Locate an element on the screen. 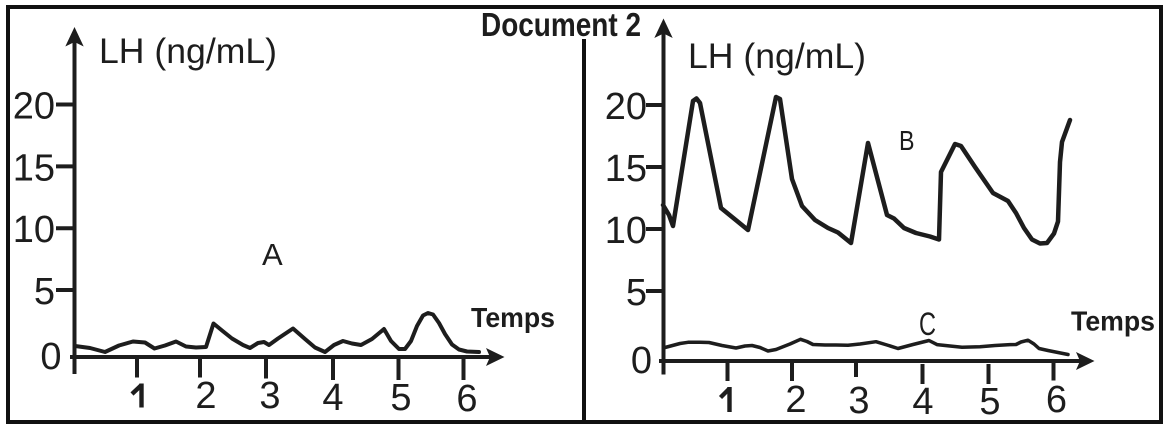 The height and width of the screenshot is (432, 1167). svg-text: B is located at coordinates (907, 140).